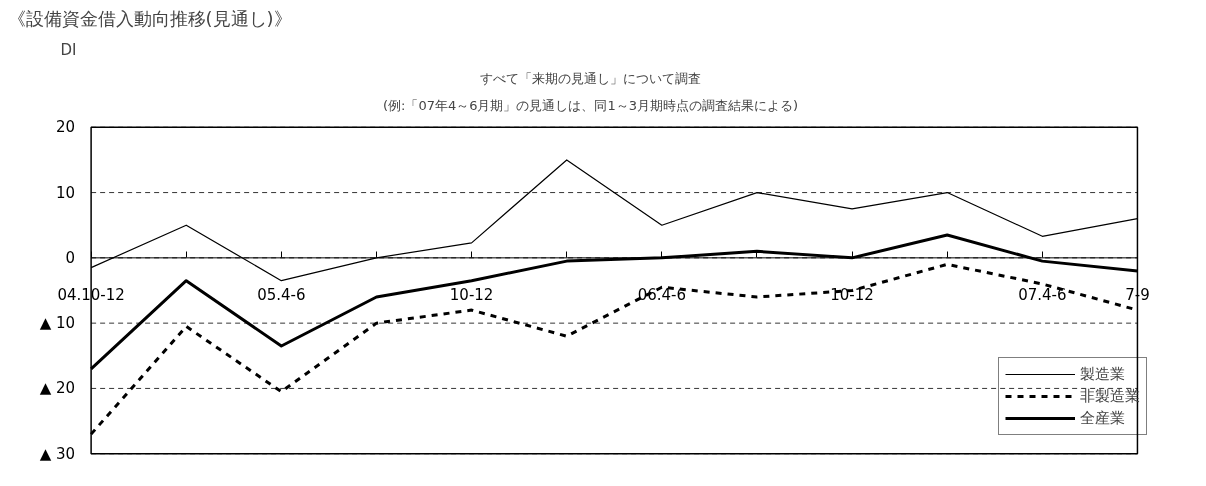 Image resolution: width=1206 pixels, height=486 pixels. What do you see at coordinates (70, 257) in the screenshot?
I see `y-tick-label: 0` at bounding box center [70, 257].